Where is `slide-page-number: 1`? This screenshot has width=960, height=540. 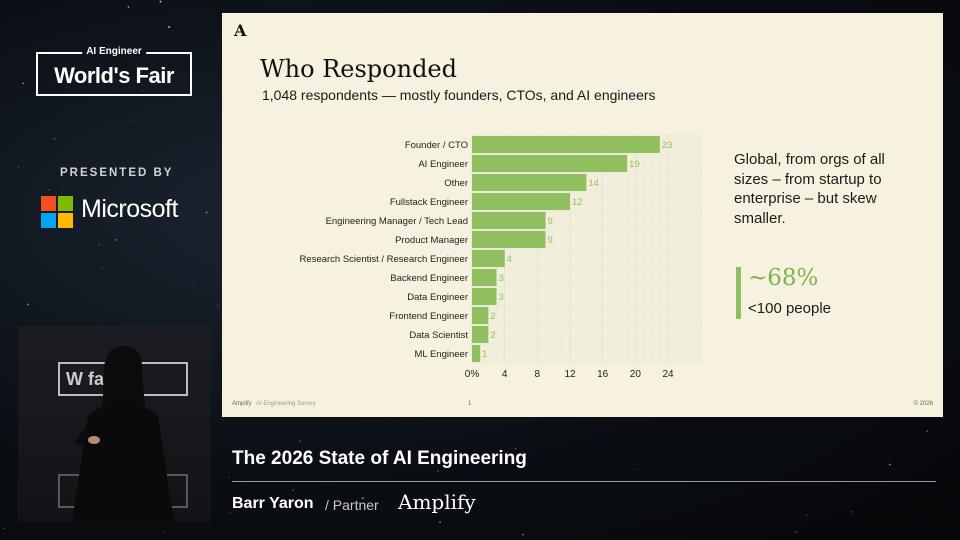 slide-page-number: 1 is located at coordinates (470, 404).